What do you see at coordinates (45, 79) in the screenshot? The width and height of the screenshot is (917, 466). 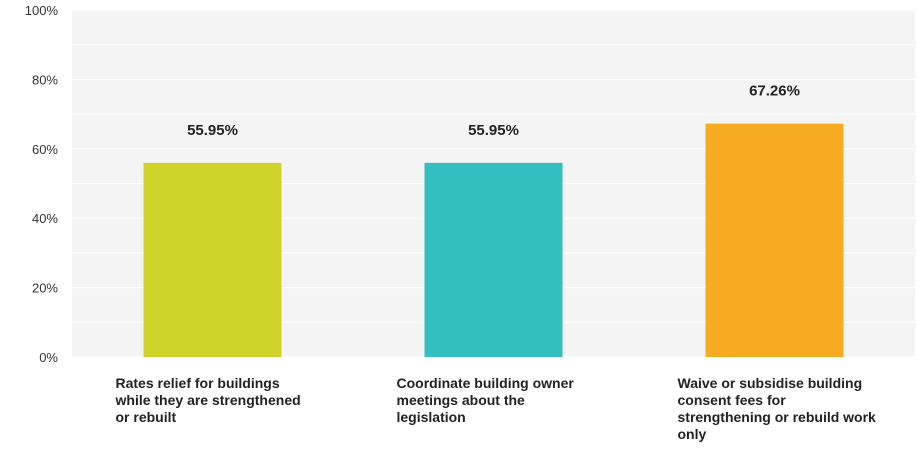 I see `y-tick-label: 80%` at bounding box center [45, 79].